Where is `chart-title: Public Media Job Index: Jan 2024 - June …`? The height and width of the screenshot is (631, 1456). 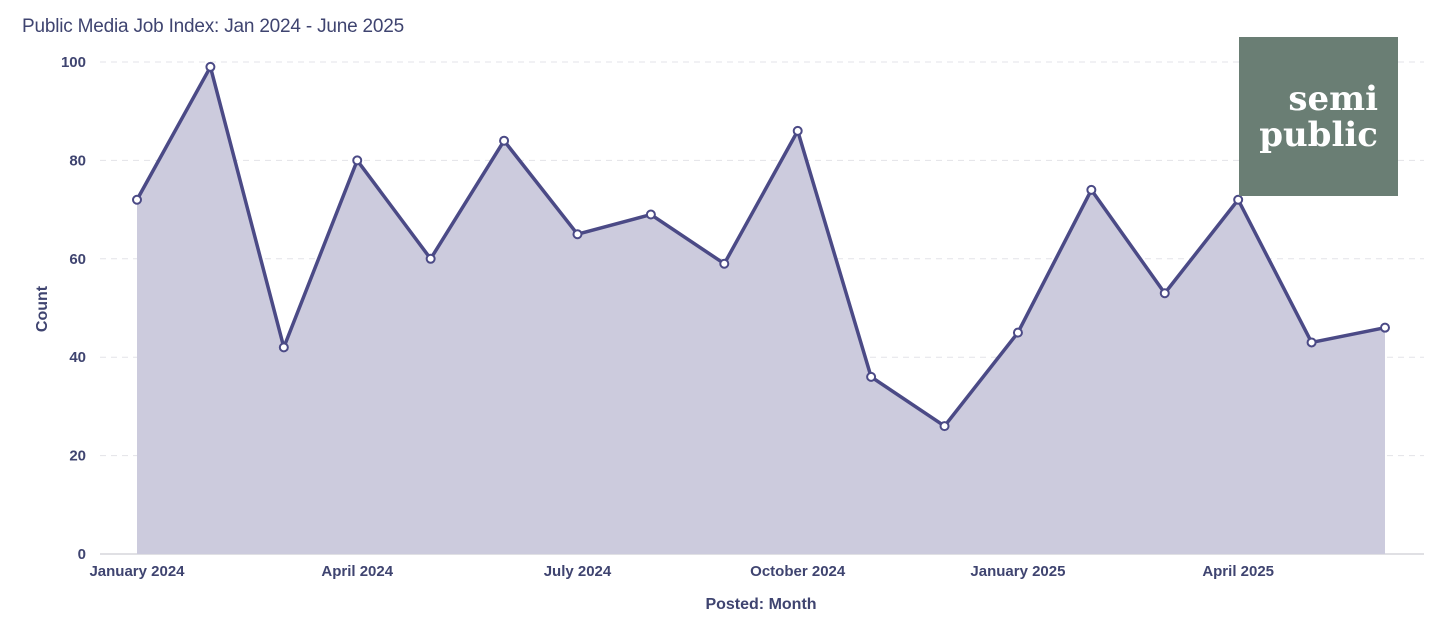
chart-title: Public Media Job Index: Jan 2024 - June … is located at coordinates (213, 26).